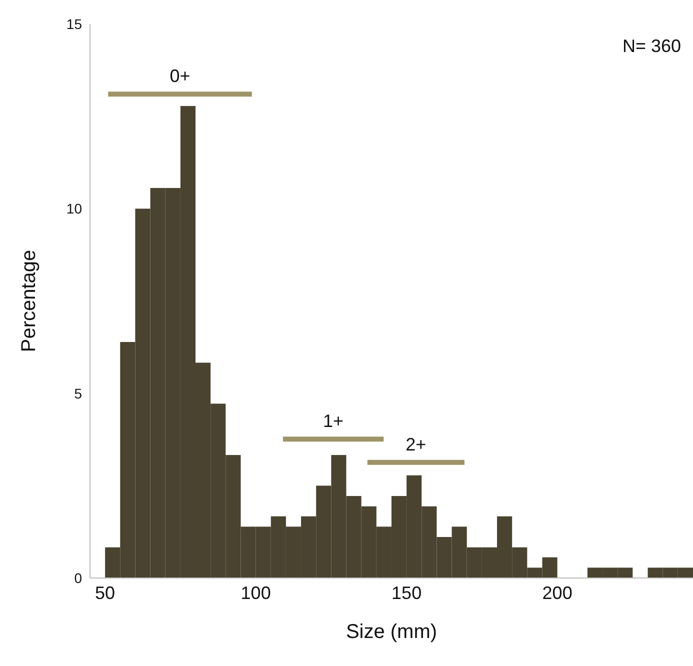  I want to click on series-label: 0+, so click(180, 76).